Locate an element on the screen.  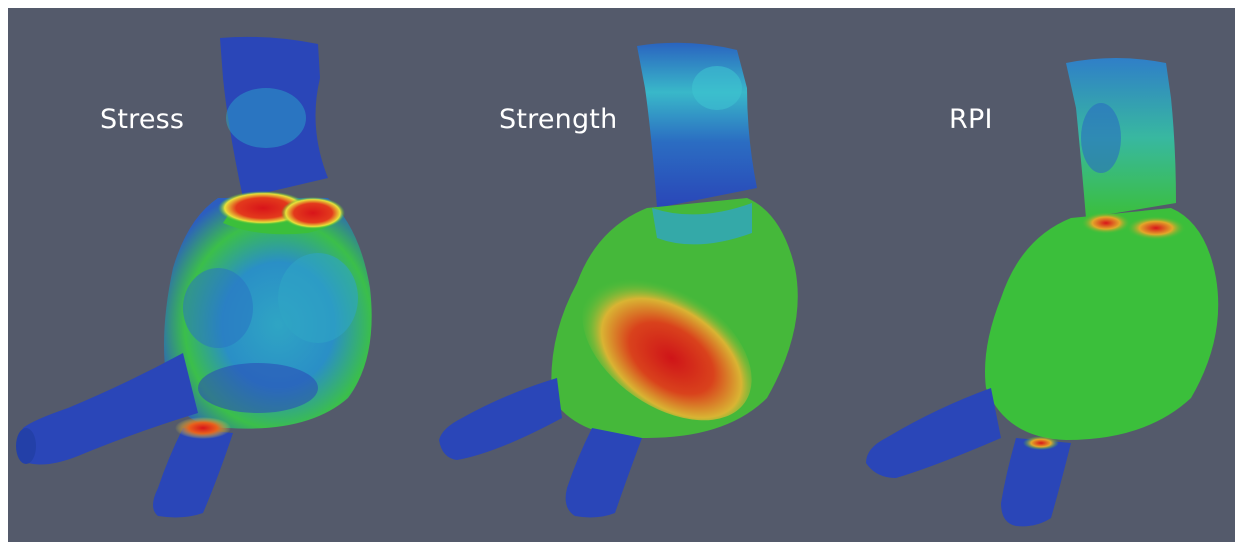
stress-label: Stress is located at coordinates (142, 119).